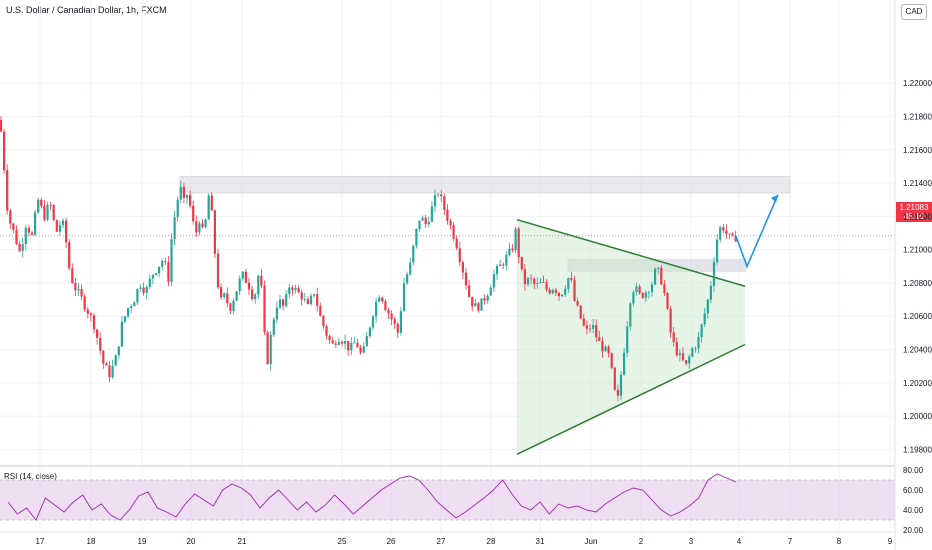  What do you see at coordinates (86, 10) in the screenshot?
I see `chart-title: U.S. Dollar / Canadian Dollar, 1h, FXCM` at bounding box center [86, 10].